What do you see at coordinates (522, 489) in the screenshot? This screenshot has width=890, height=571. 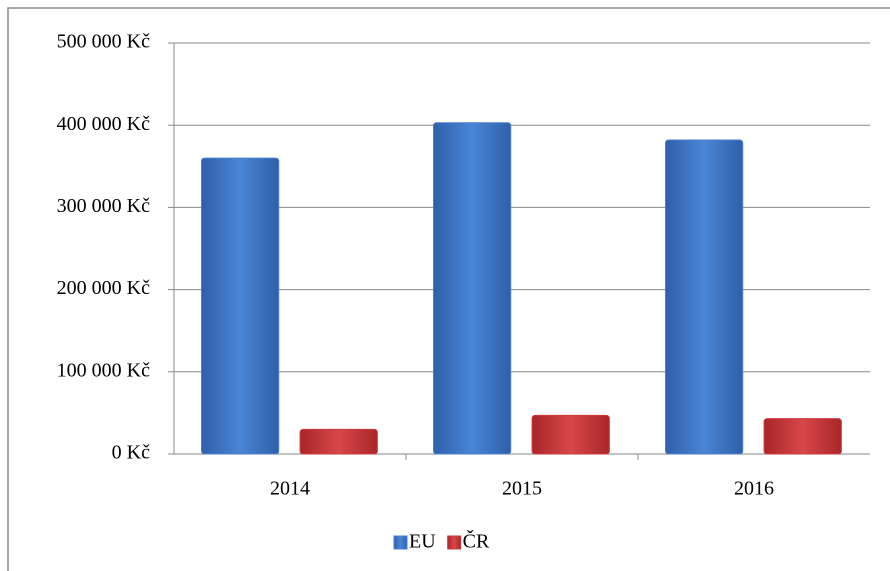 I see `x-tick-label: 2015` at bounding box center [522, 489].